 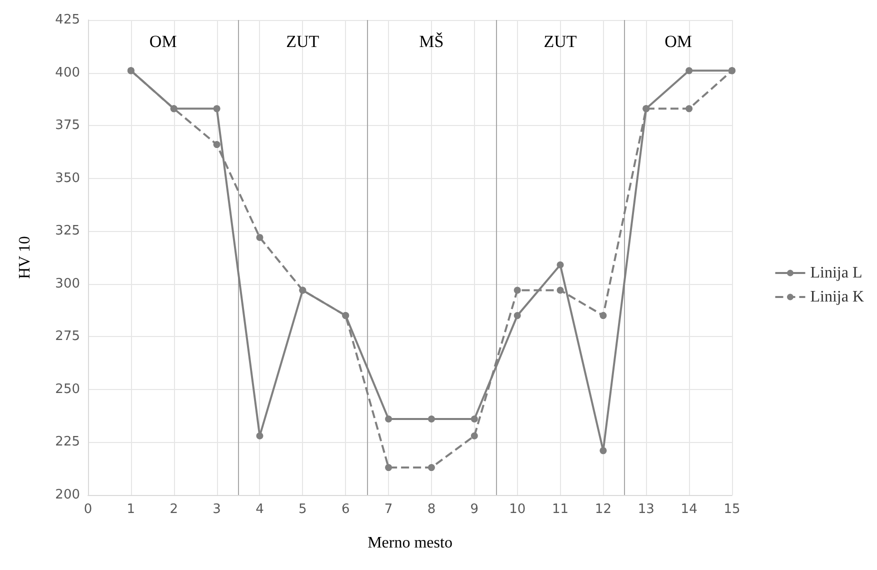 What do you see at coordinates (67, 126) in the screenshot?
I see `y-tick-label: 375` at bounding box center [67, 126].